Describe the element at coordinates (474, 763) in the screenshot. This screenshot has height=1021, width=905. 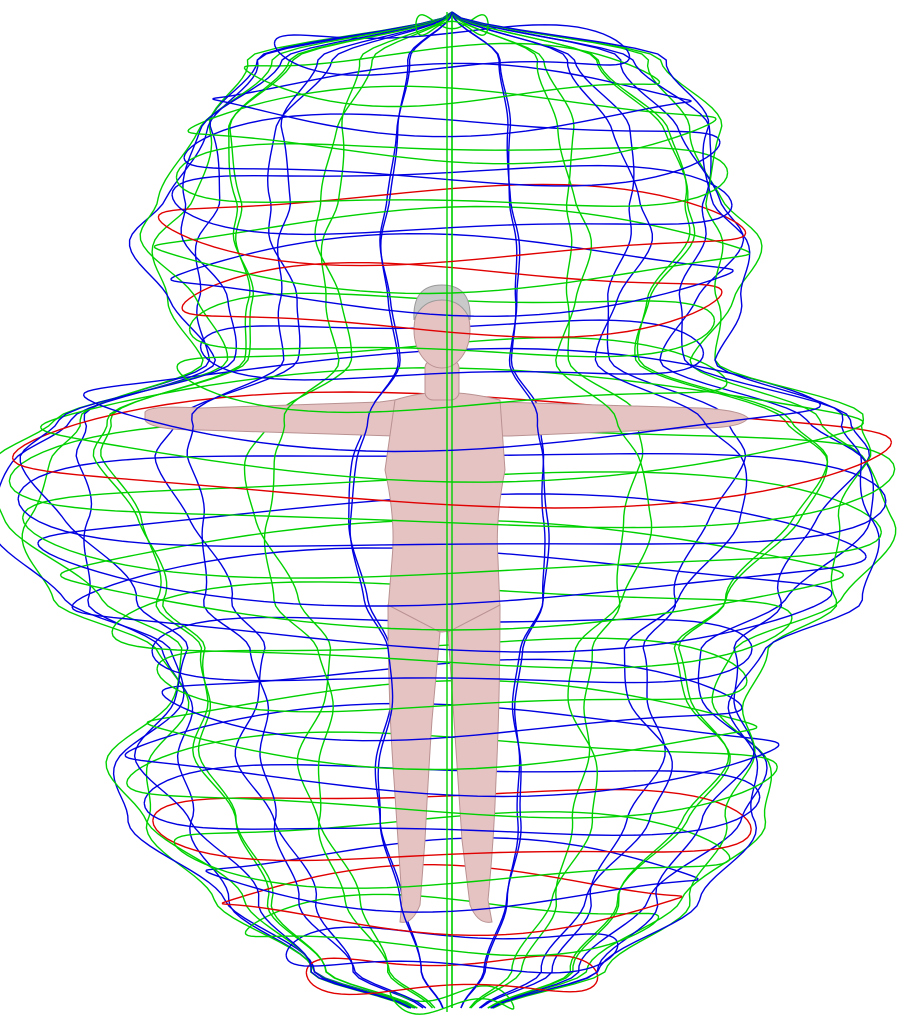
I see `right-leg` at that location.